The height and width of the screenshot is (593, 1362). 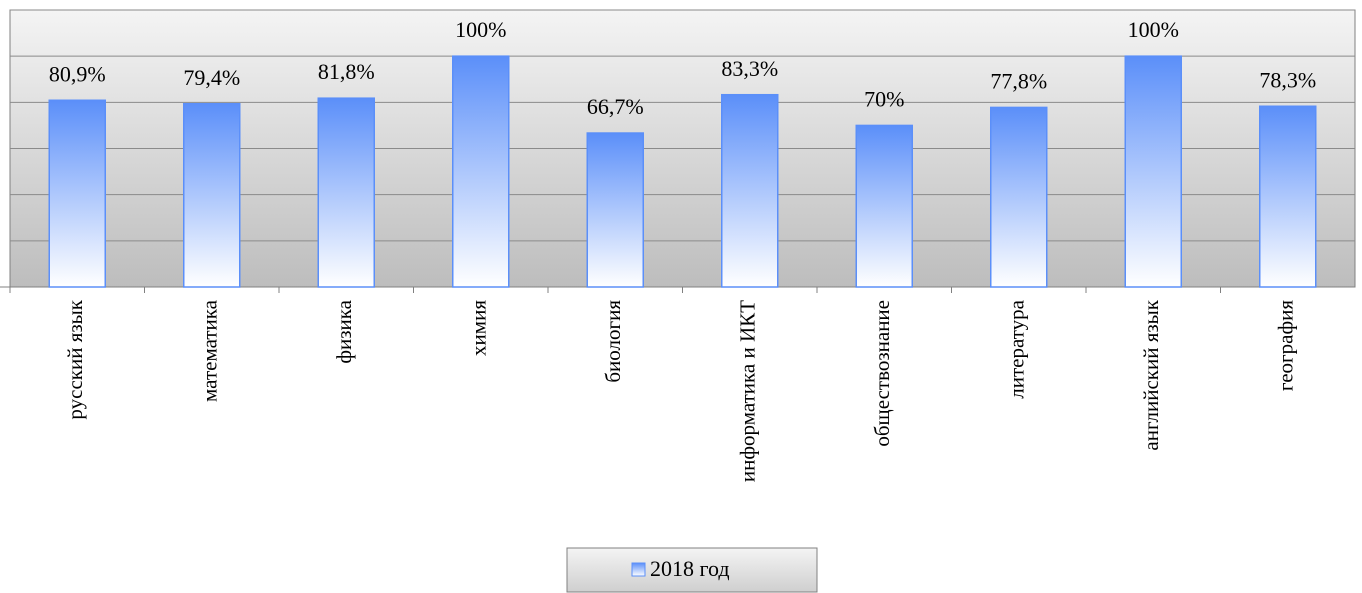 I want to click on legend-label: 2018 год, so click(x=690, y=568).